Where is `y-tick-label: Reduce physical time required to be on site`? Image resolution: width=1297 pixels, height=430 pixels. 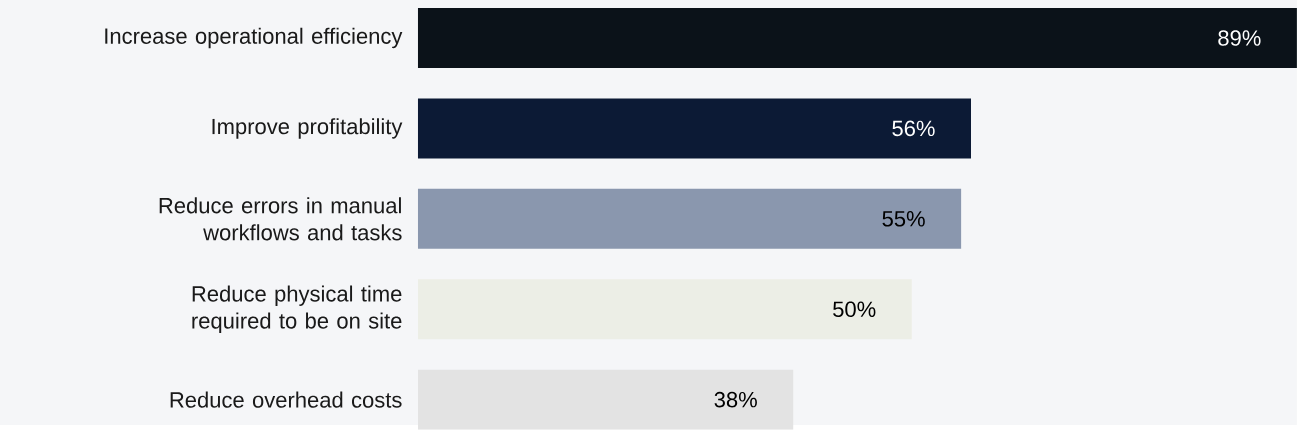
y-tick-label: Reduce physical time required to be on site is located at coordinates (297, 309).